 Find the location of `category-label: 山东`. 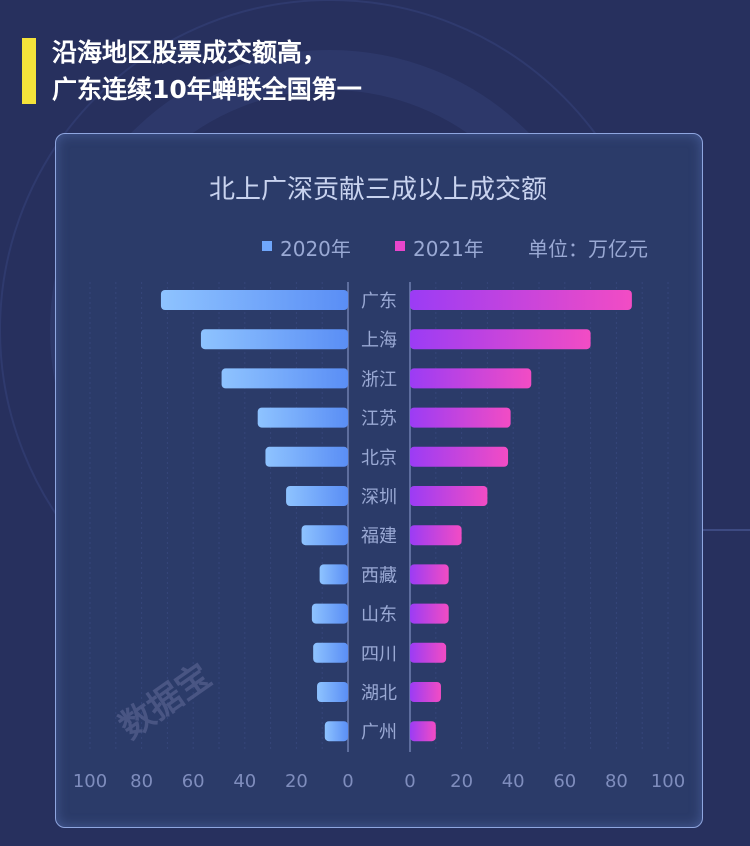

category-label: 山东 is located at coordinates (379, 615).